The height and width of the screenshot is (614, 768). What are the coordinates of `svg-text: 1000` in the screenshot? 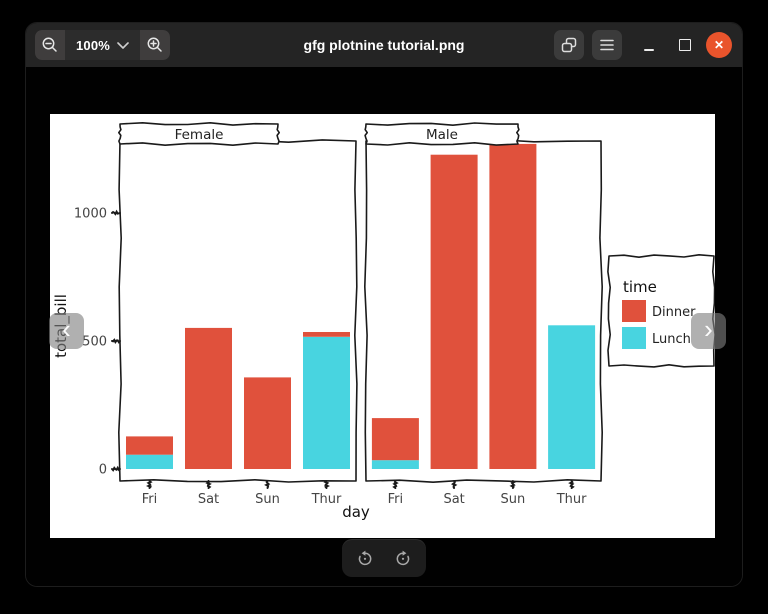 It's located at (90, 213).